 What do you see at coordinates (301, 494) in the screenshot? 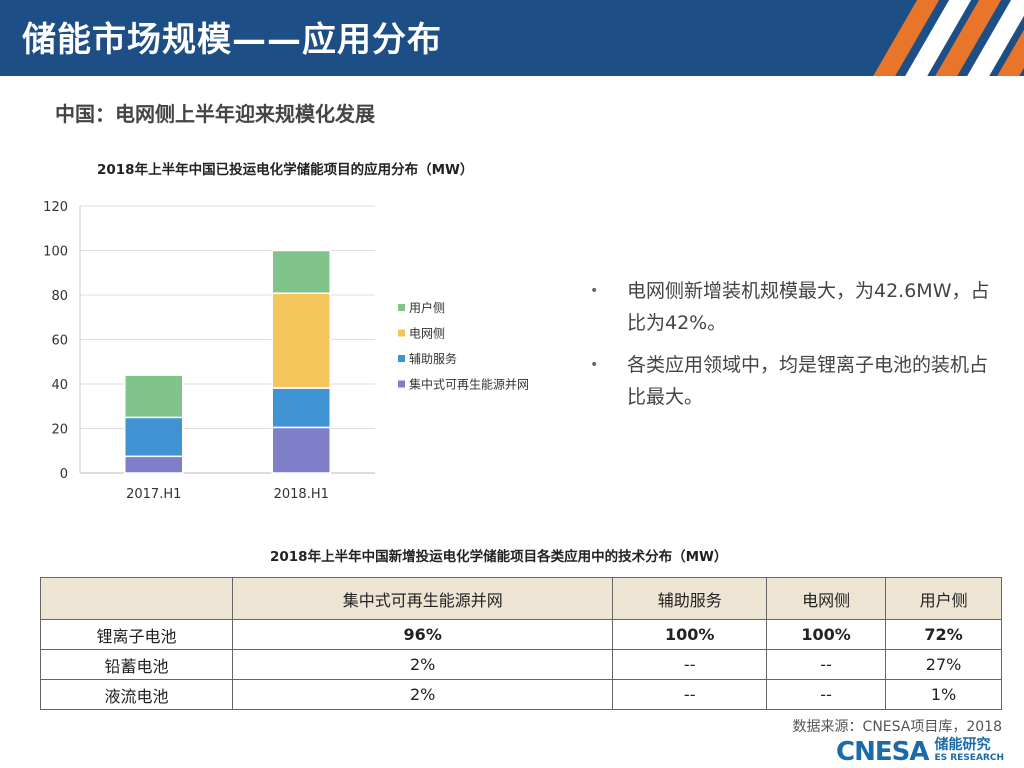
I see `x-tick-label: 2018.H1` at bounding box center [301, 494].